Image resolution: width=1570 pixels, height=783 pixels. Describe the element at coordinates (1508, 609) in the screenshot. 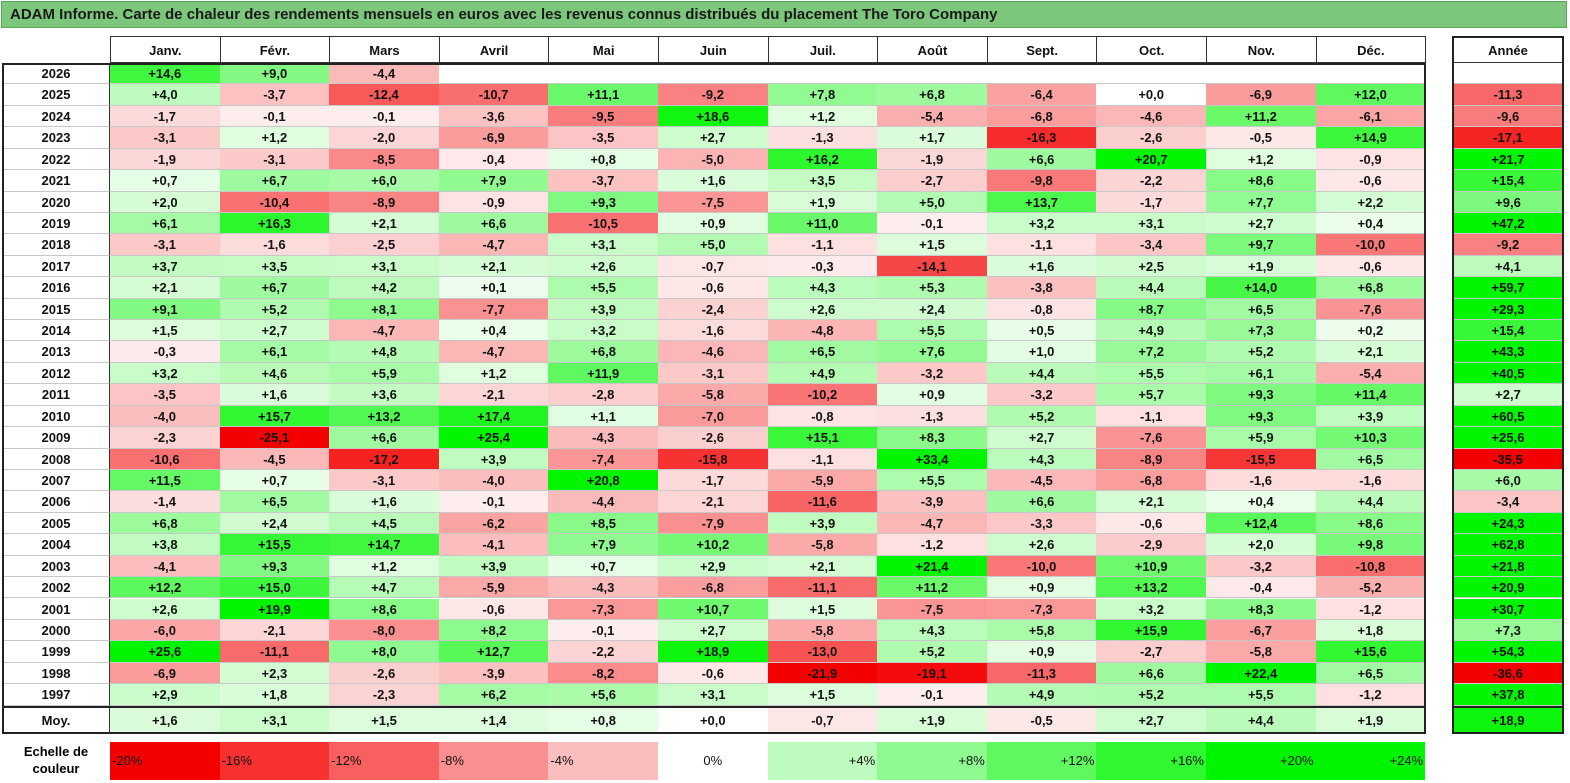

I see `year-cell: +30,7` at that location.